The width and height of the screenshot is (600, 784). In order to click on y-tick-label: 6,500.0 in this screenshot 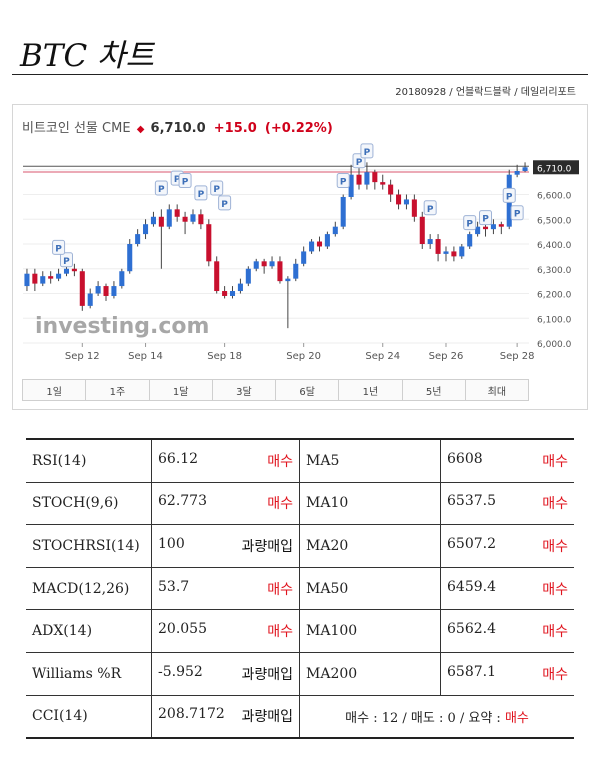, I will do `click(554, 221)`.